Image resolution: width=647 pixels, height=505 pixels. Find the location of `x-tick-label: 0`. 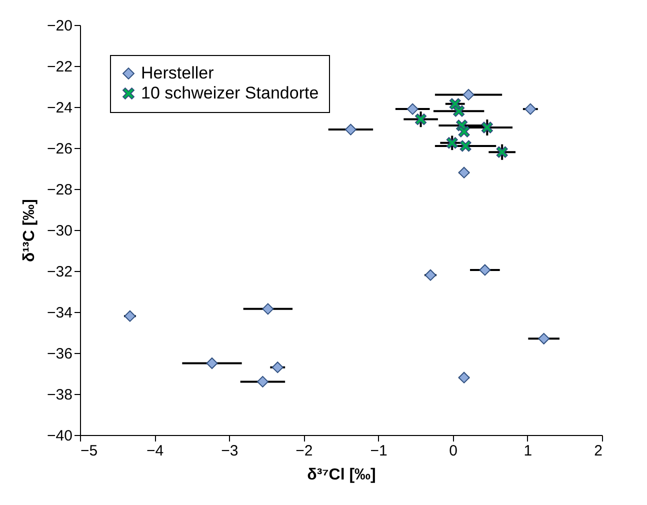

x-tick-label: 0 is located at coordinates (453, 451).